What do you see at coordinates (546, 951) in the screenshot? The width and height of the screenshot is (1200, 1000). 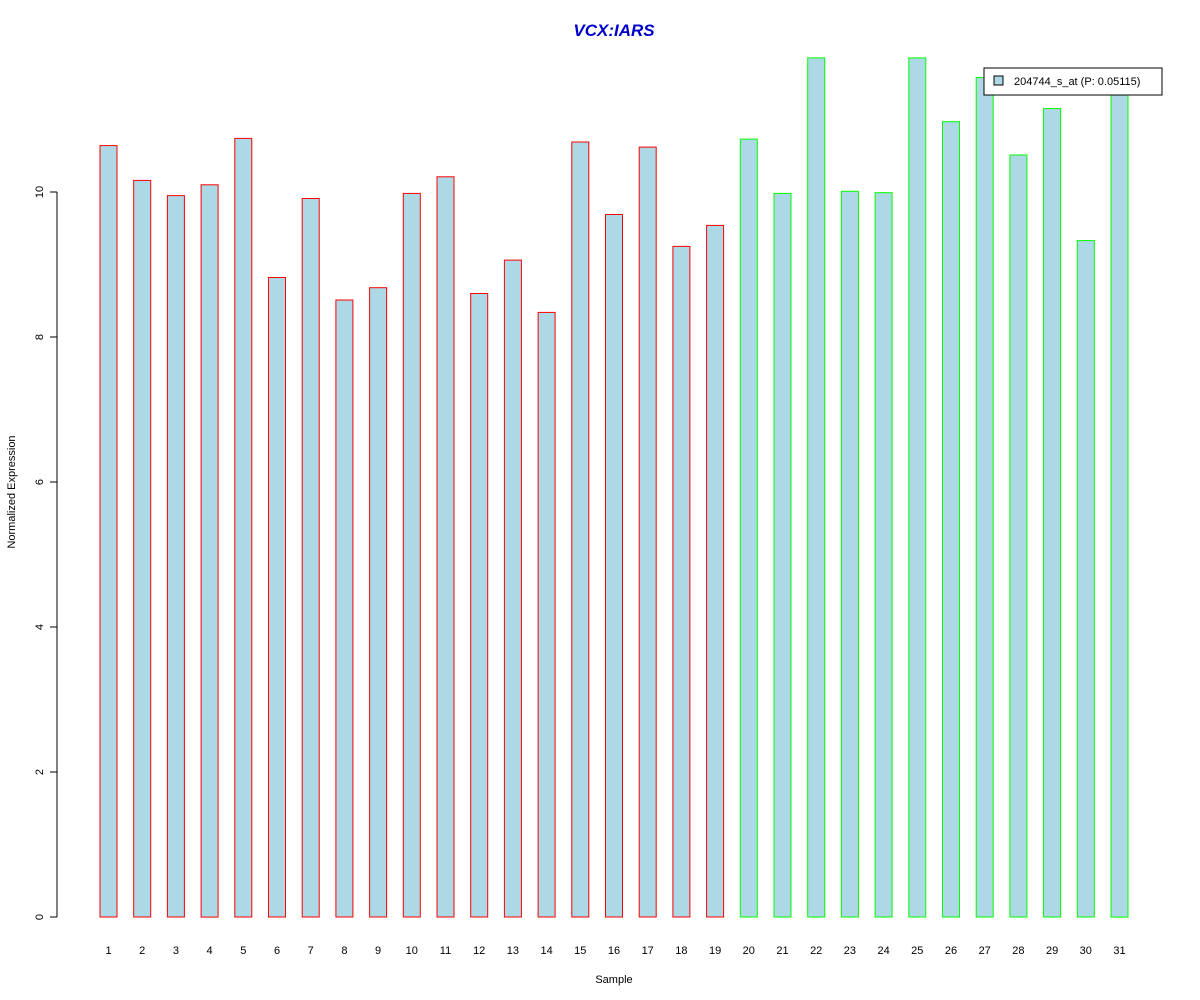 I see `x-tick-label: 14` at bounding box center [546, 951].